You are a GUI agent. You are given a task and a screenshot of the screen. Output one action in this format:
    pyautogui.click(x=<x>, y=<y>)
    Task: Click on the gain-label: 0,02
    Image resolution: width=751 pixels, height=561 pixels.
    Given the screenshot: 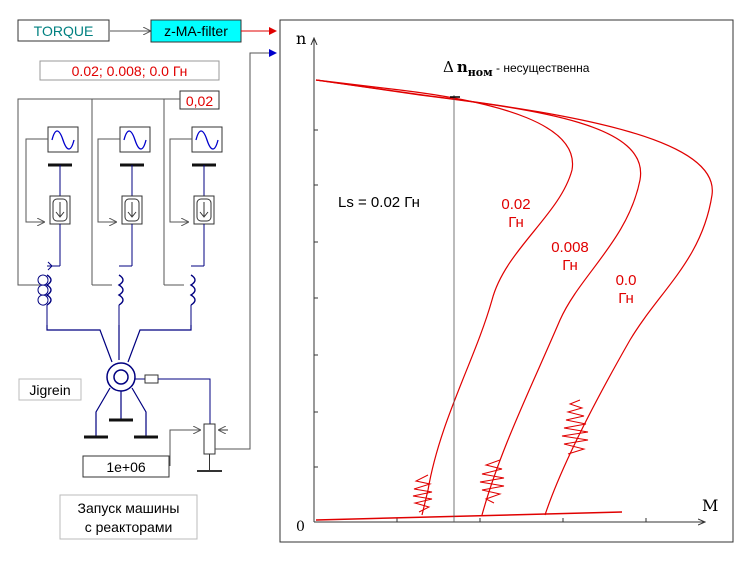 What is the action you would take?
    pyautogui.click(x=199, y=101)
    